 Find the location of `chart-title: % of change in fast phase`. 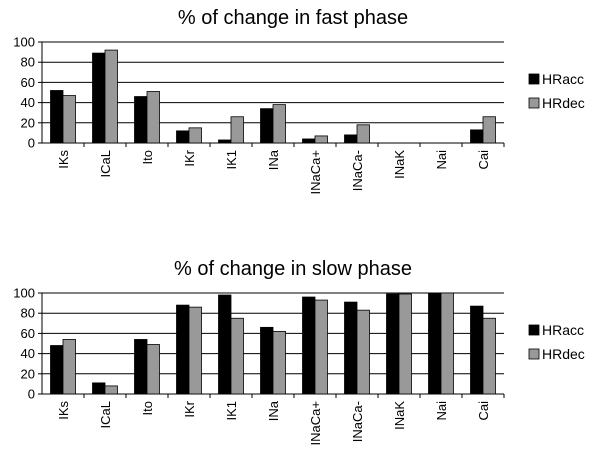

chart-title: % of change in fast phase is located at coordinates (293, 18).